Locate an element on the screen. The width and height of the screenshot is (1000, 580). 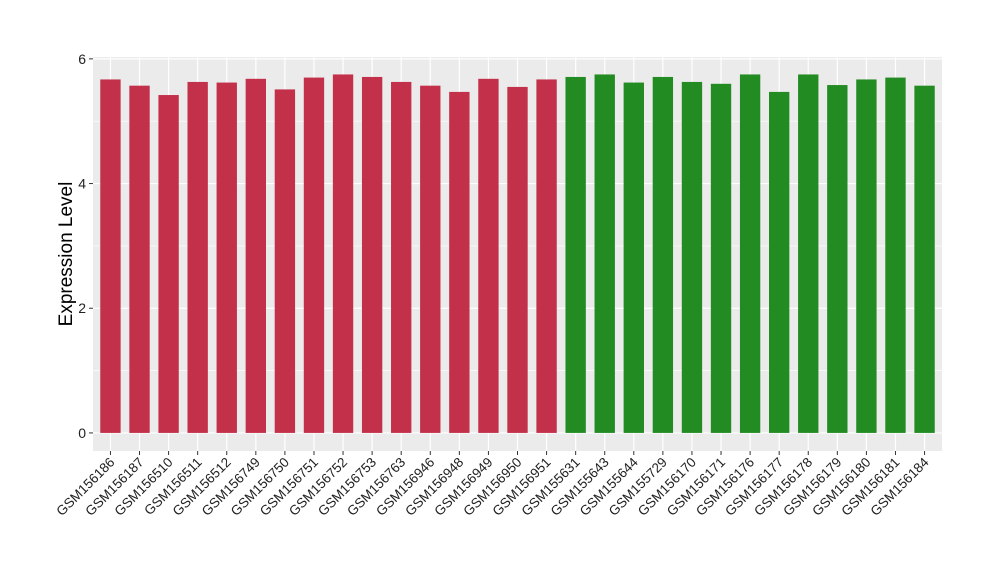
bar-GSM156186 is located at coordinates (110, 256).